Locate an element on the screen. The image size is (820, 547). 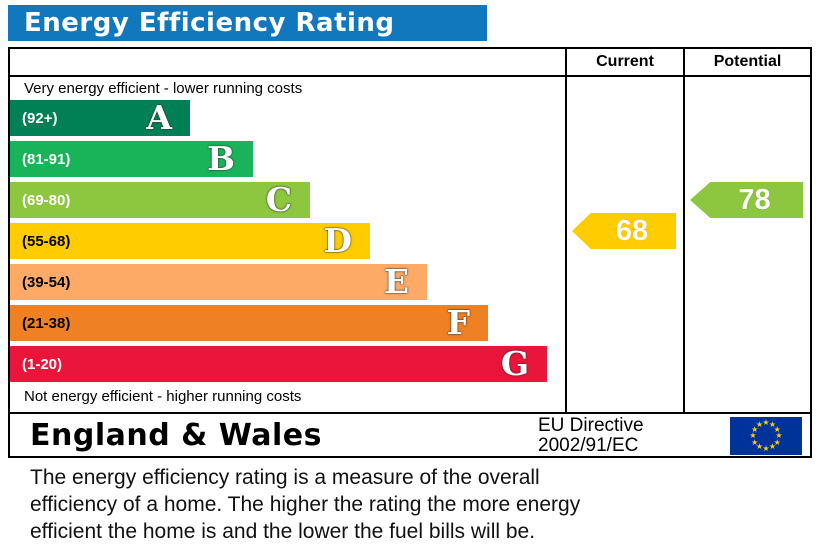
eu-directive-line1: EU Directive is located at coordinates (591, 425).